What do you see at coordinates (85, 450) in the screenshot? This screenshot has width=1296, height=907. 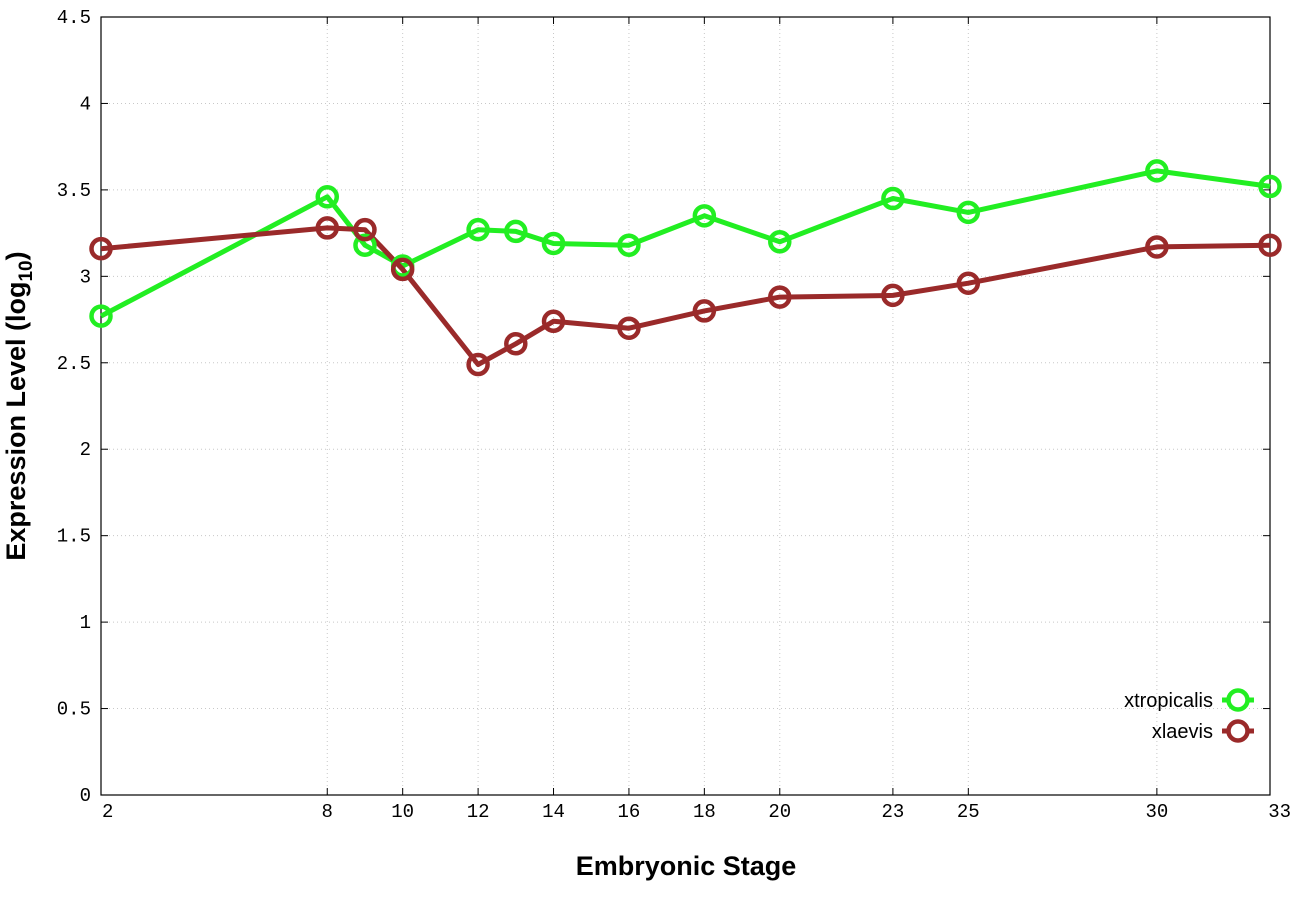 I see `y-tick-label: 2` at bounding box center [85, 450].